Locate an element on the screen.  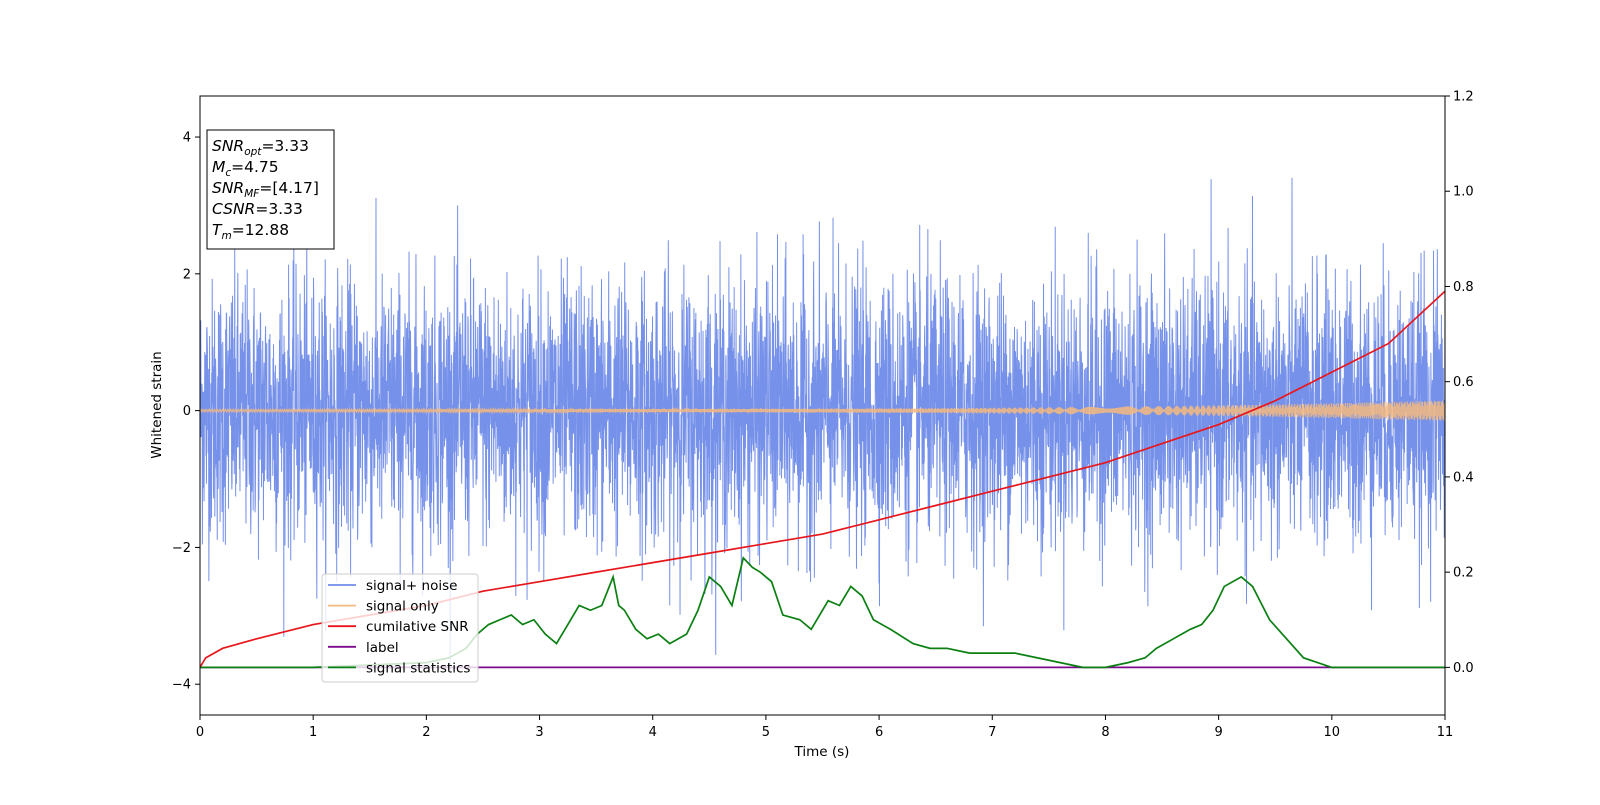
legend-frame is located at coordinates (400, 628).